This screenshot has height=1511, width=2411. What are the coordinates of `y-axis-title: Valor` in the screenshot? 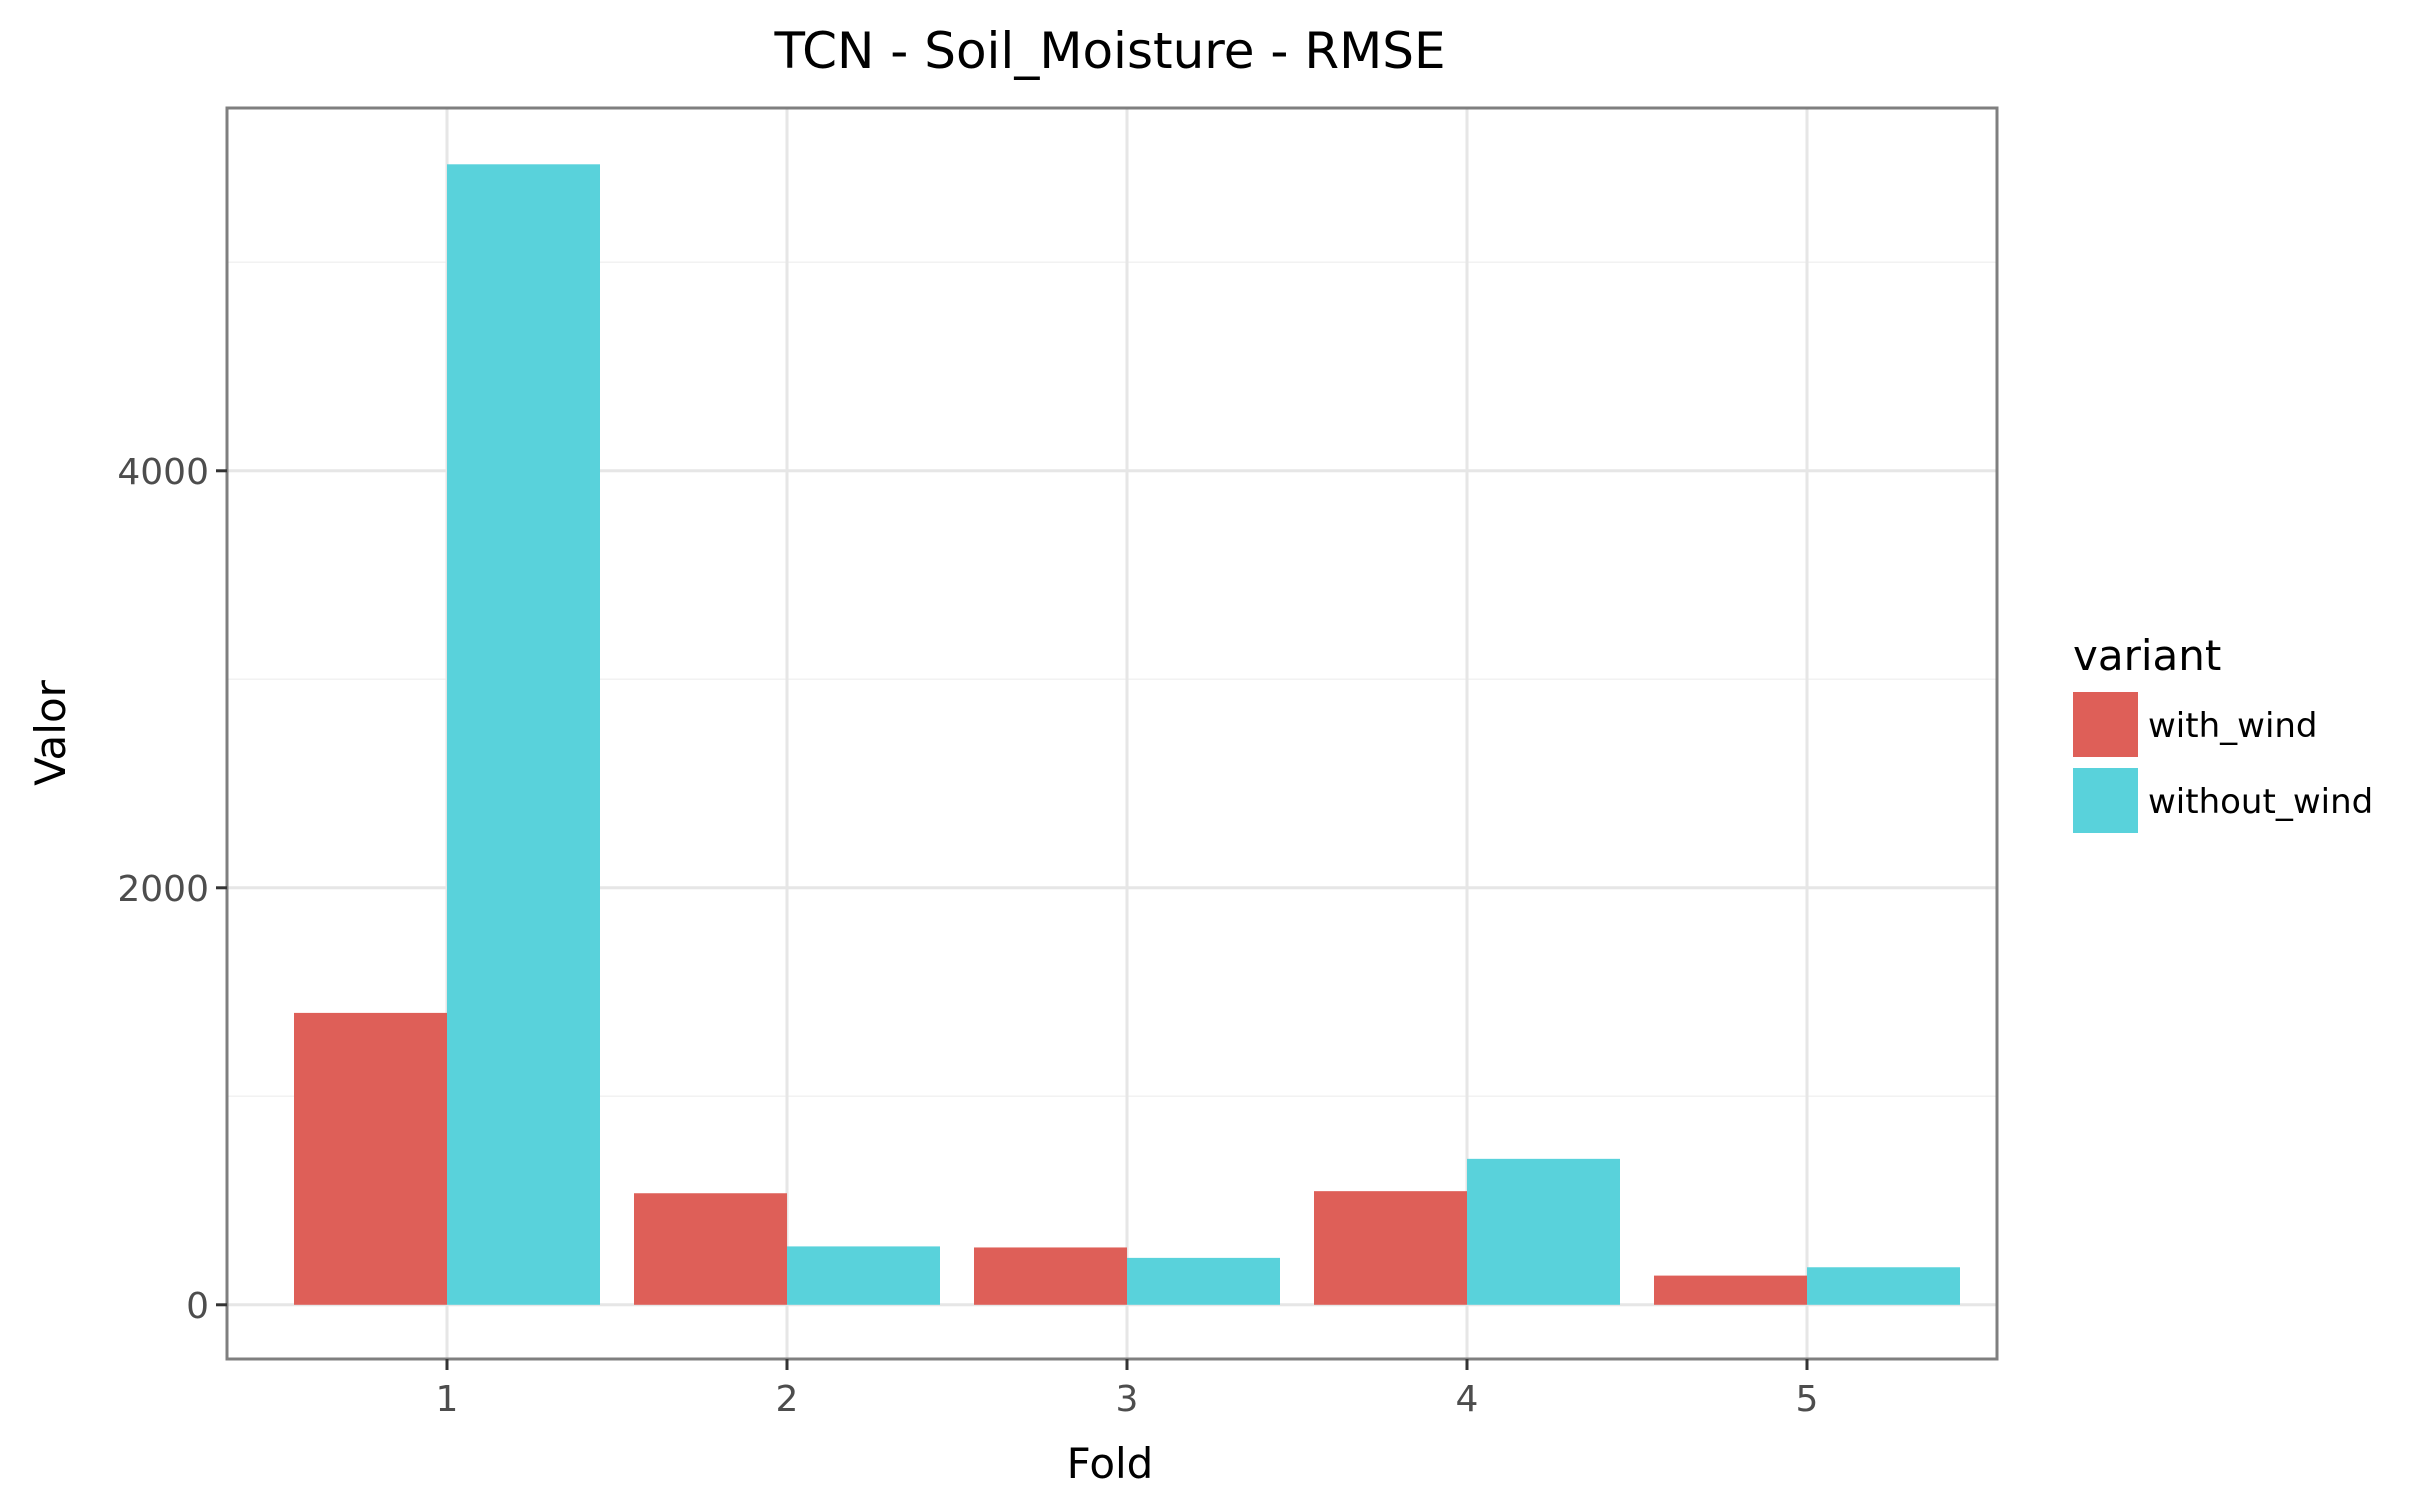 It's located at (50, 732).